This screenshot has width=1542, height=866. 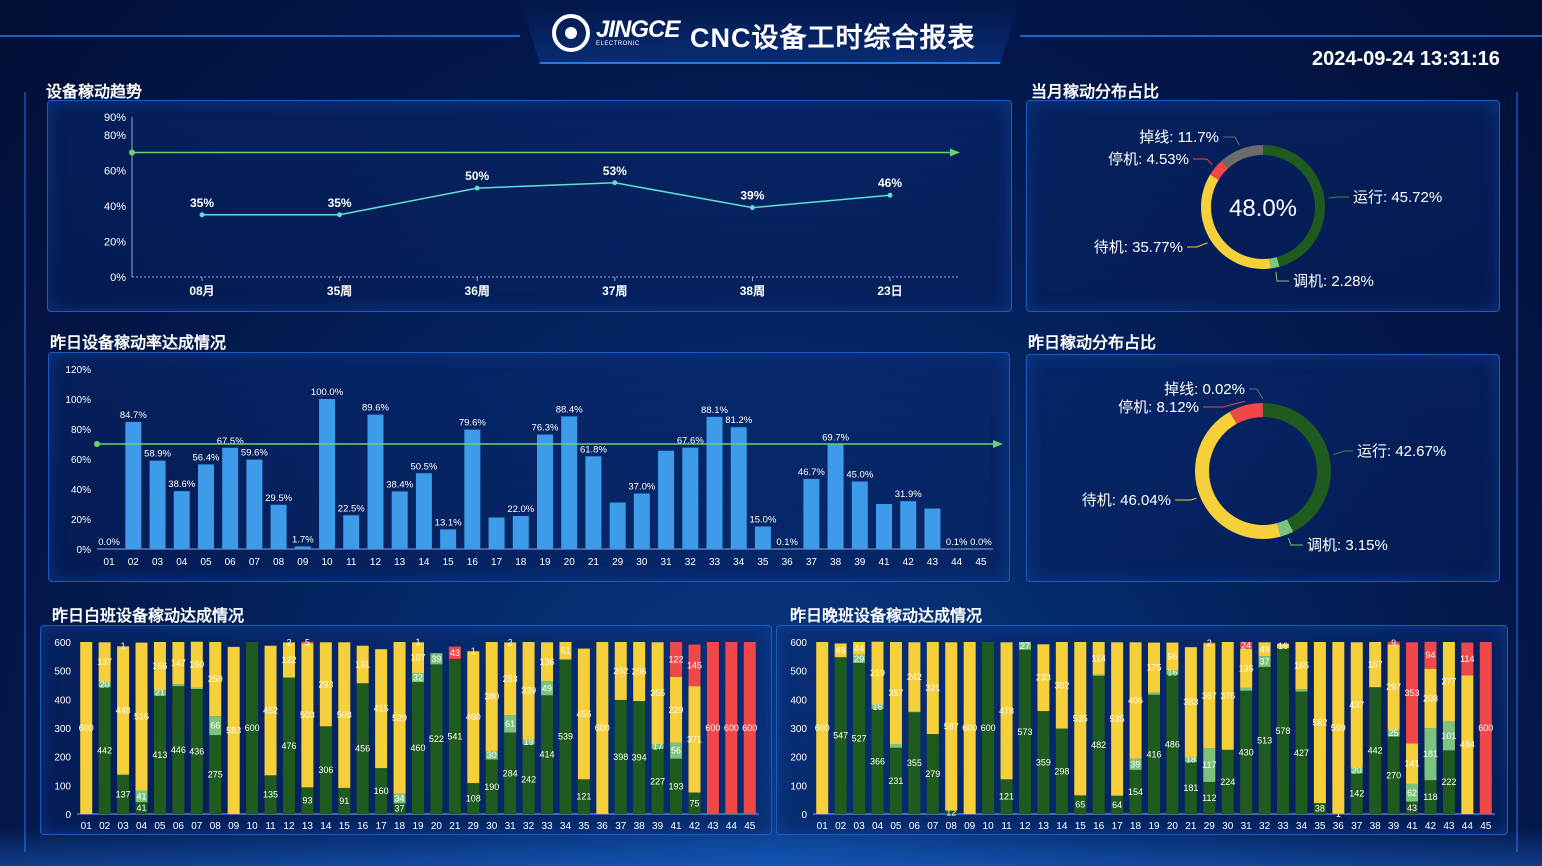 I want to click on x-tick-label: 17, so click(x=382, y=826).